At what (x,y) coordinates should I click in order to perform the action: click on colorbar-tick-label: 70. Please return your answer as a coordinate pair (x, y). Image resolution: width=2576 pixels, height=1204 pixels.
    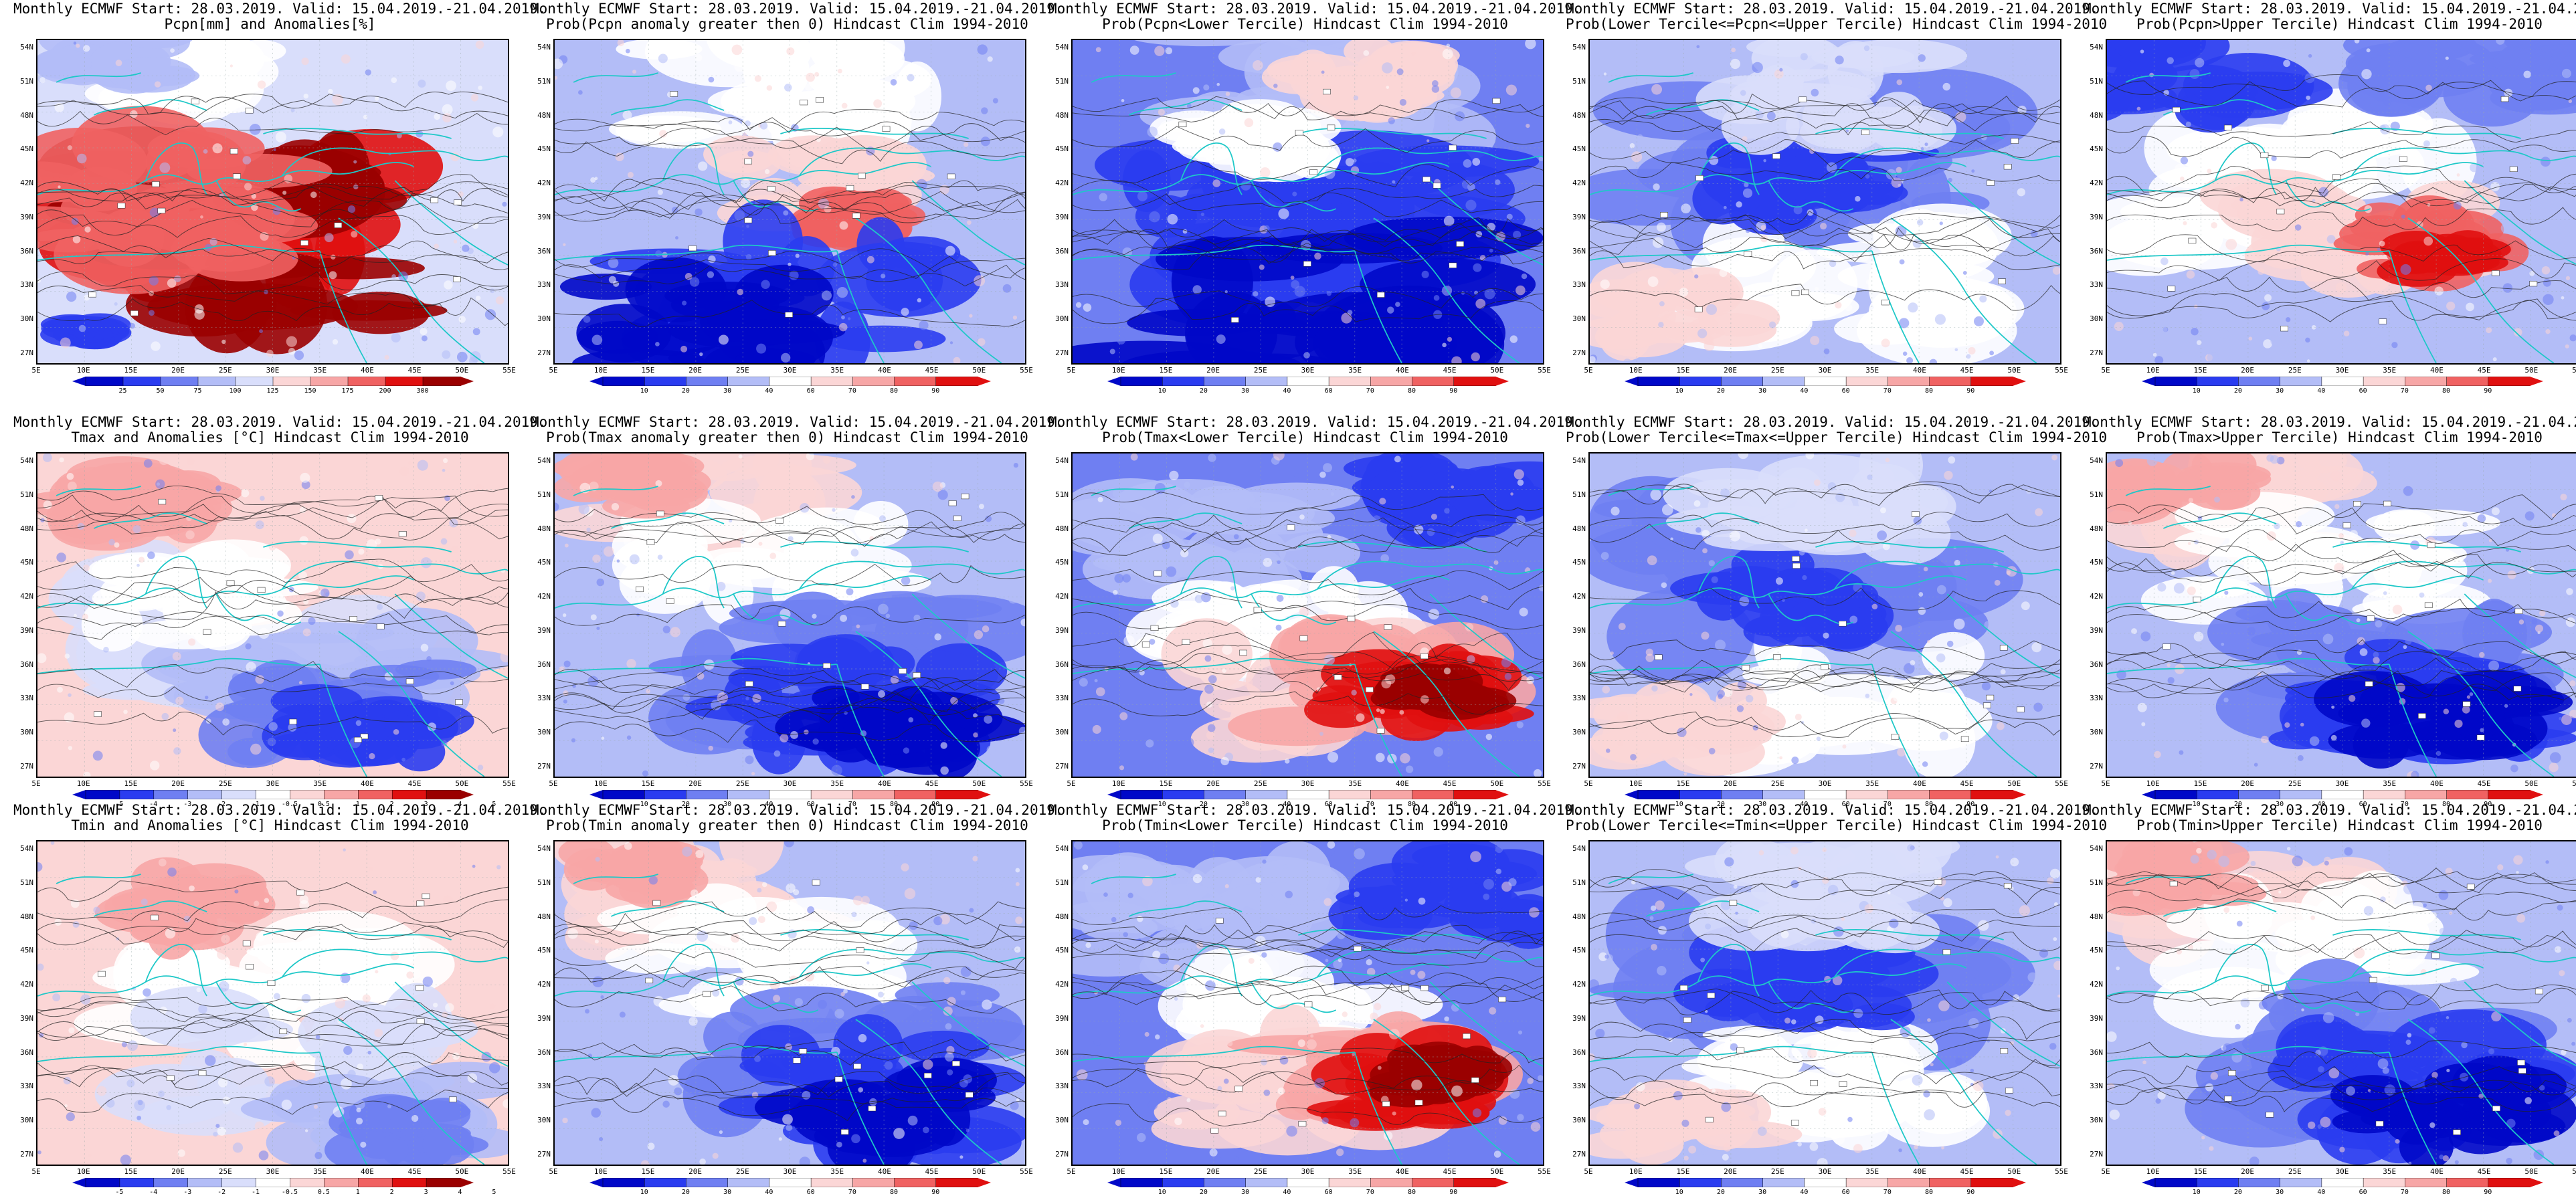
    Looking at the image, I should click on (2404, 804).